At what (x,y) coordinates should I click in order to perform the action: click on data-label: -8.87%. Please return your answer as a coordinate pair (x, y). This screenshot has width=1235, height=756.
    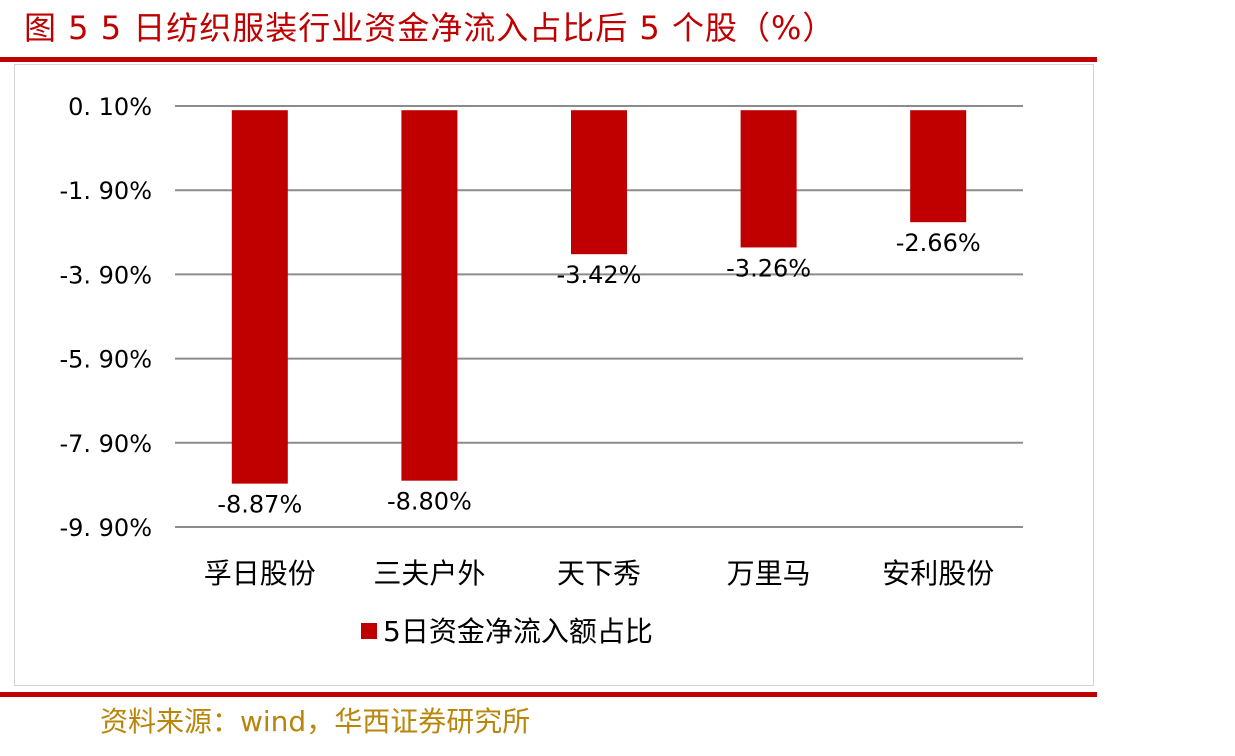
    Looking at the image, I should click on (259, 505).